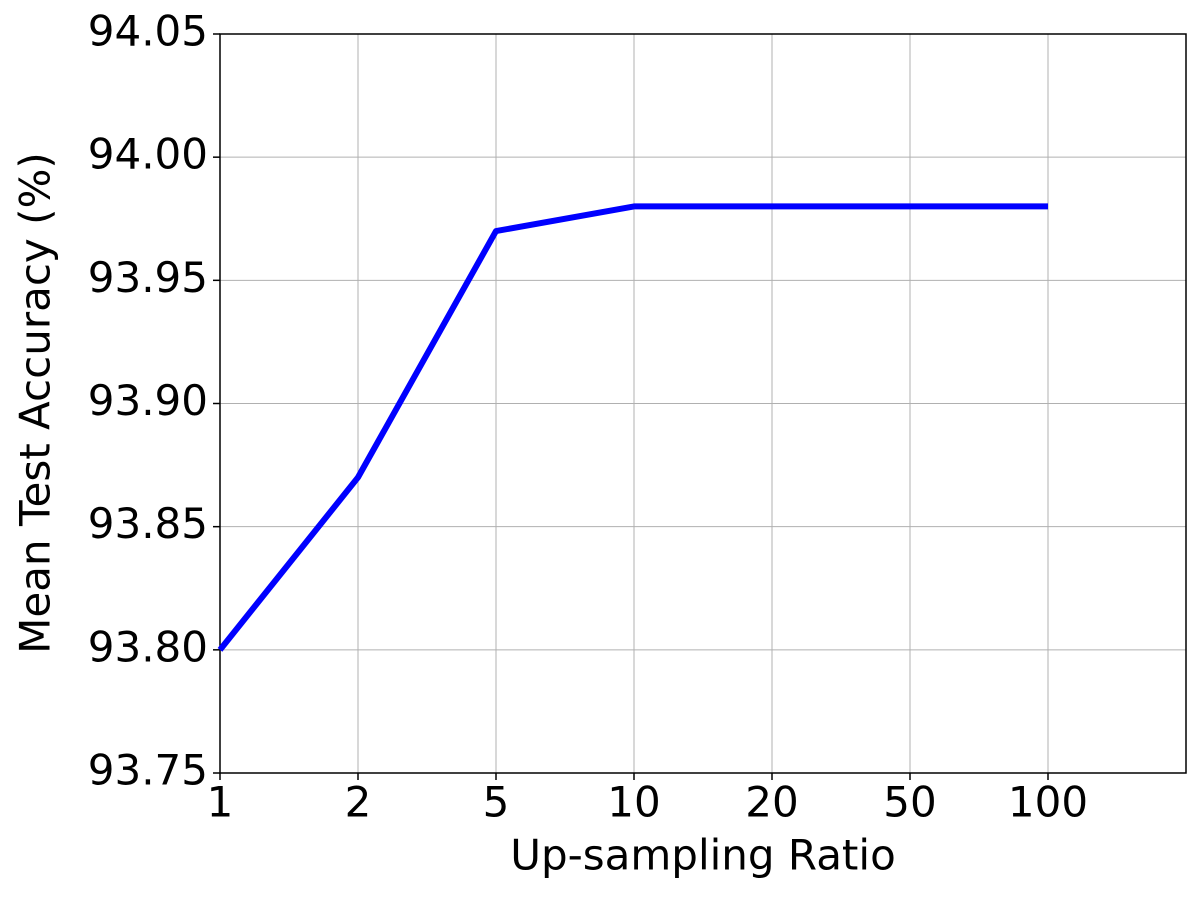 This screenshot has height=900, width=1200. I want to click on x-axis-label: Up-sampling Ratio, so click(703, 855).